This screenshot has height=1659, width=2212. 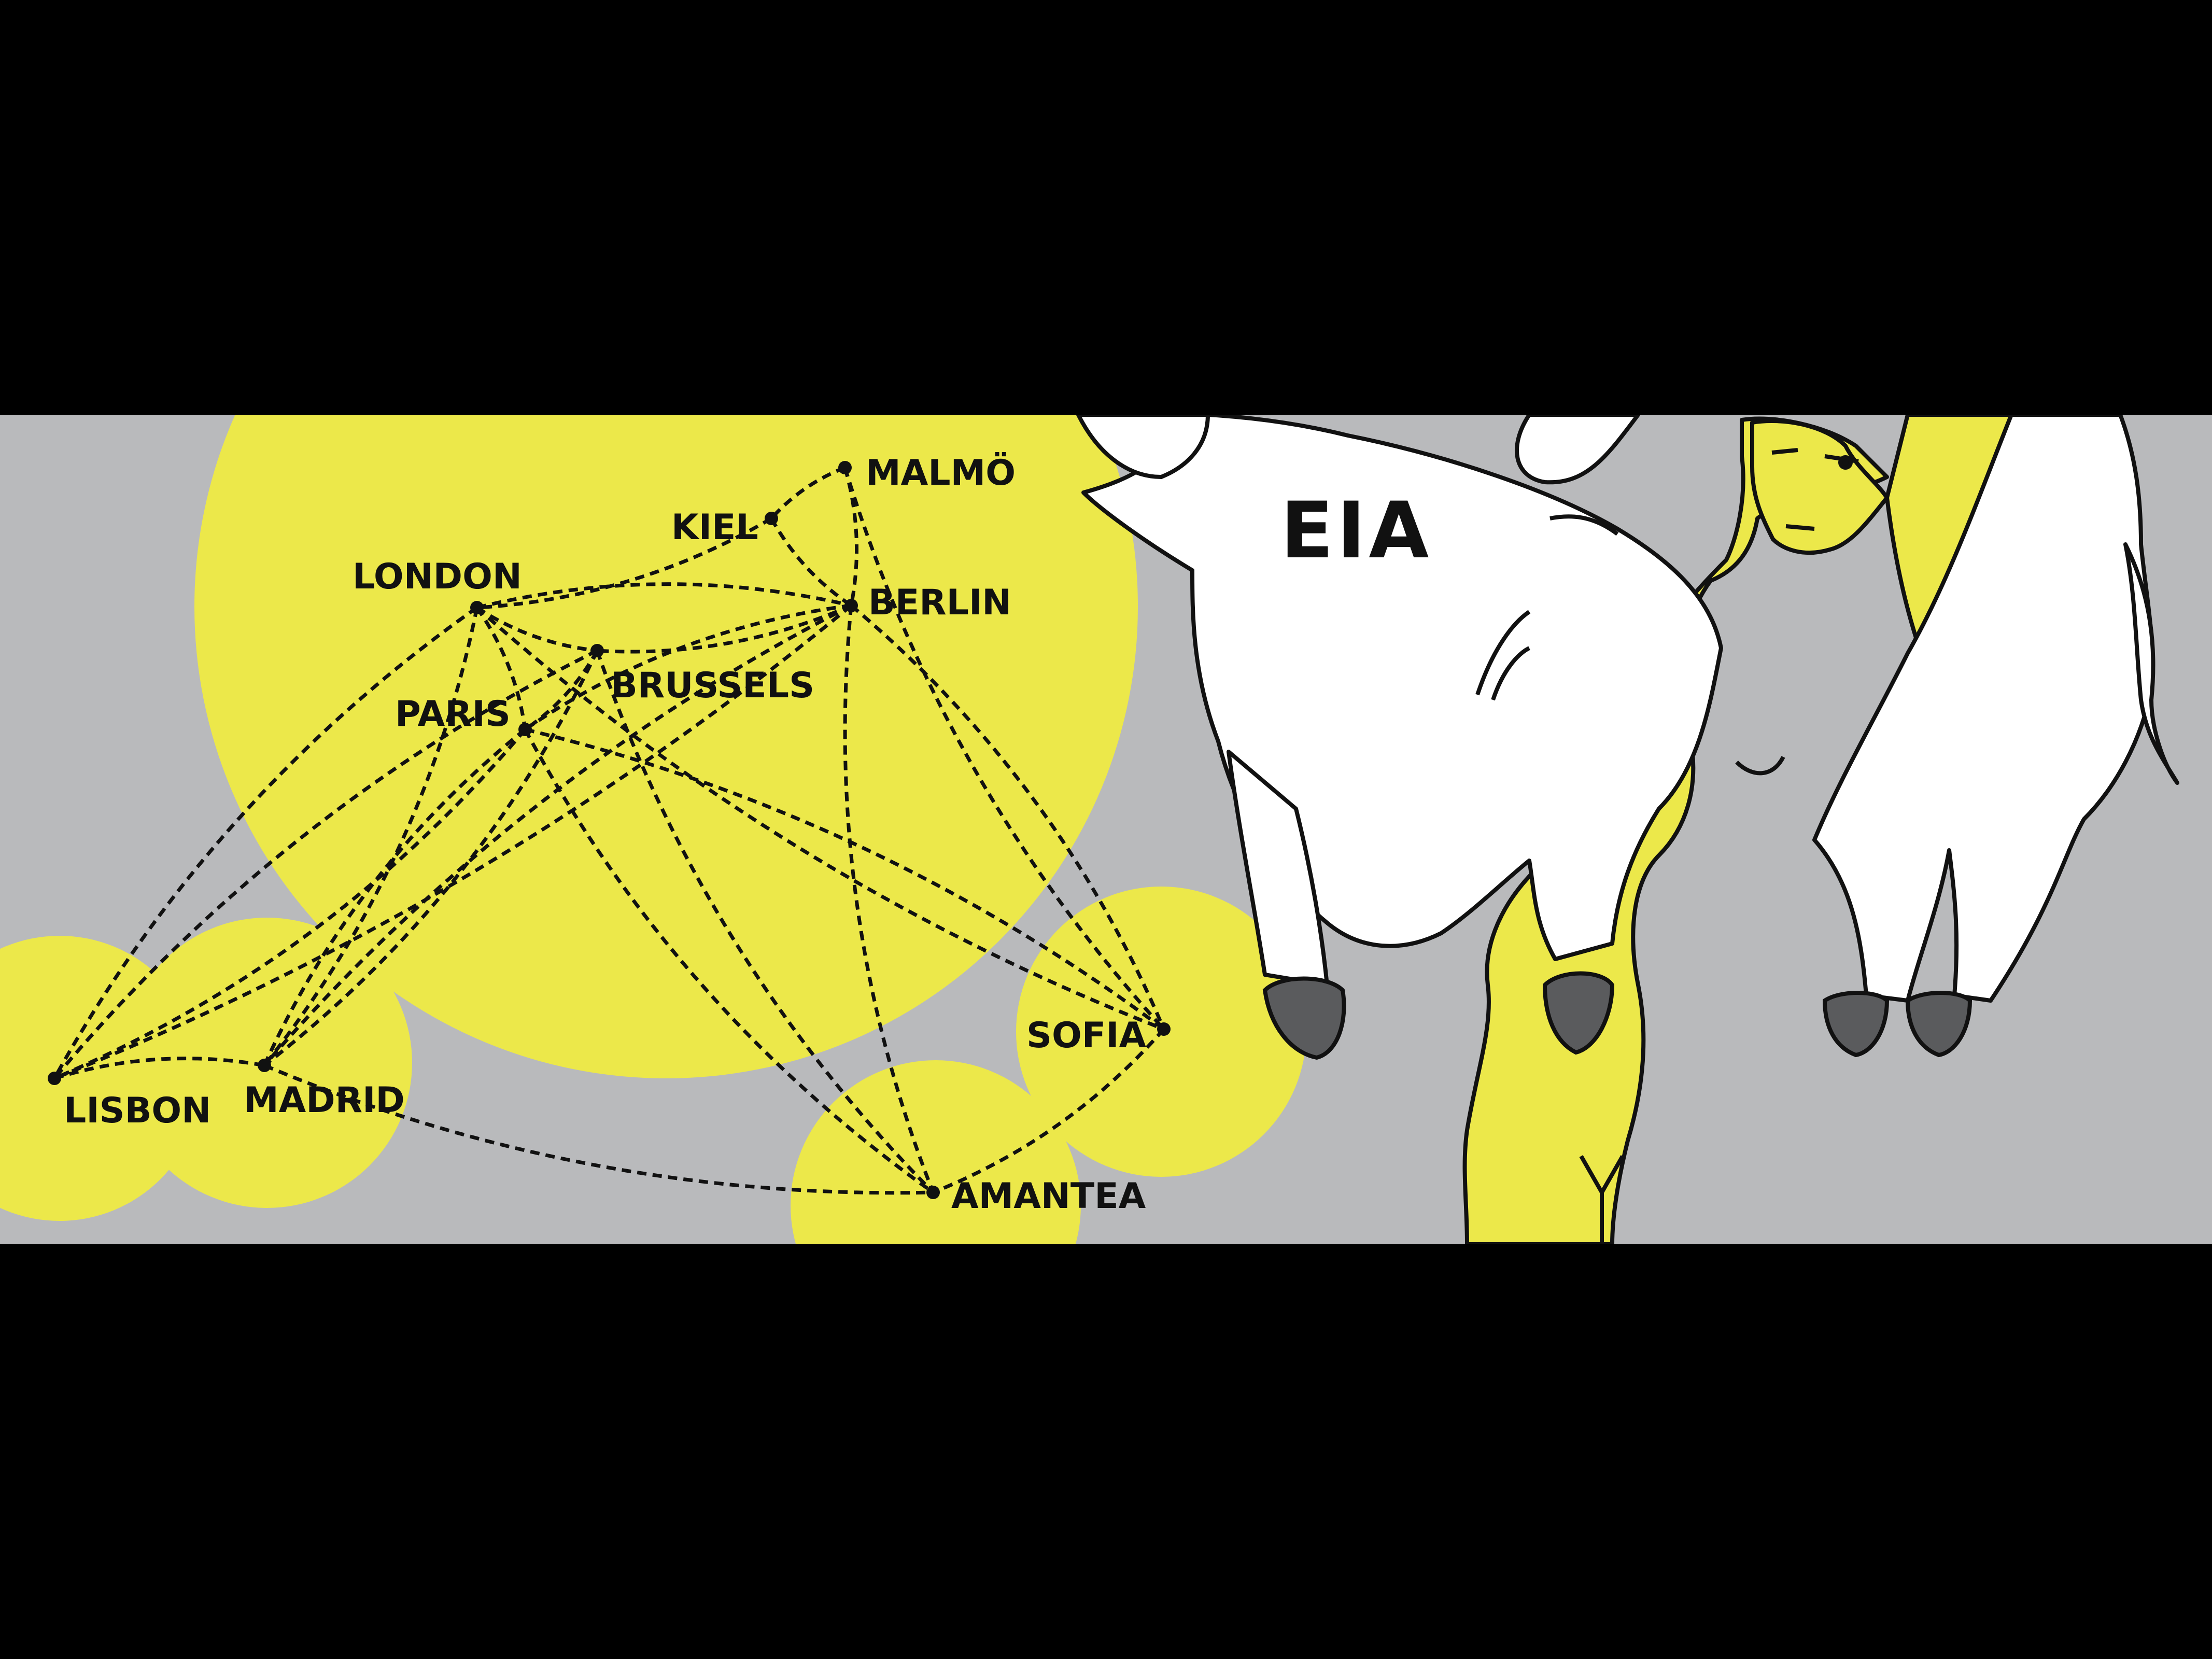 What do you see at coordinates (1086, 1035) in the screenshot?
I see `city-label-sofia: SOFIA` at bounding box center [1086, 1035].